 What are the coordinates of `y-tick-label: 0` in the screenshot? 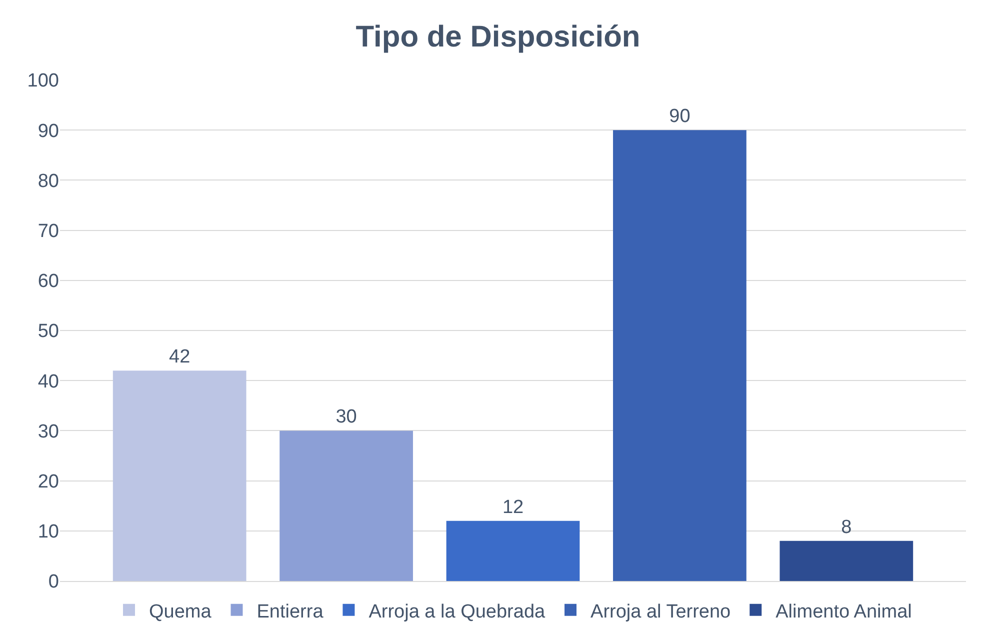 It's located at (53, 582).